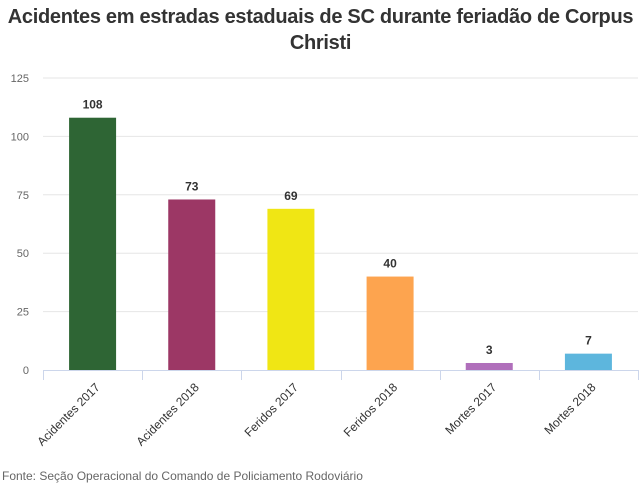 This screenshot has height=492, width=641. Describe the element at coordinates (93, 105) in the screenshot. I see `data-label: 108` at that location.